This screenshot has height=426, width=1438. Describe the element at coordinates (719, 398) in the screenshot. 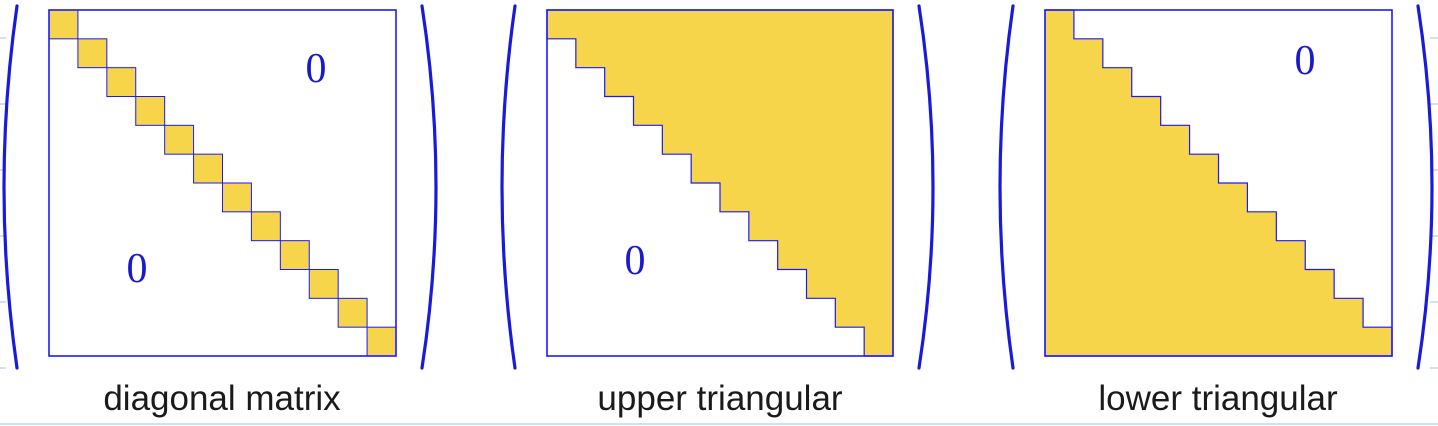

I see `caption-upper-triangular: upper triangular` at that location.